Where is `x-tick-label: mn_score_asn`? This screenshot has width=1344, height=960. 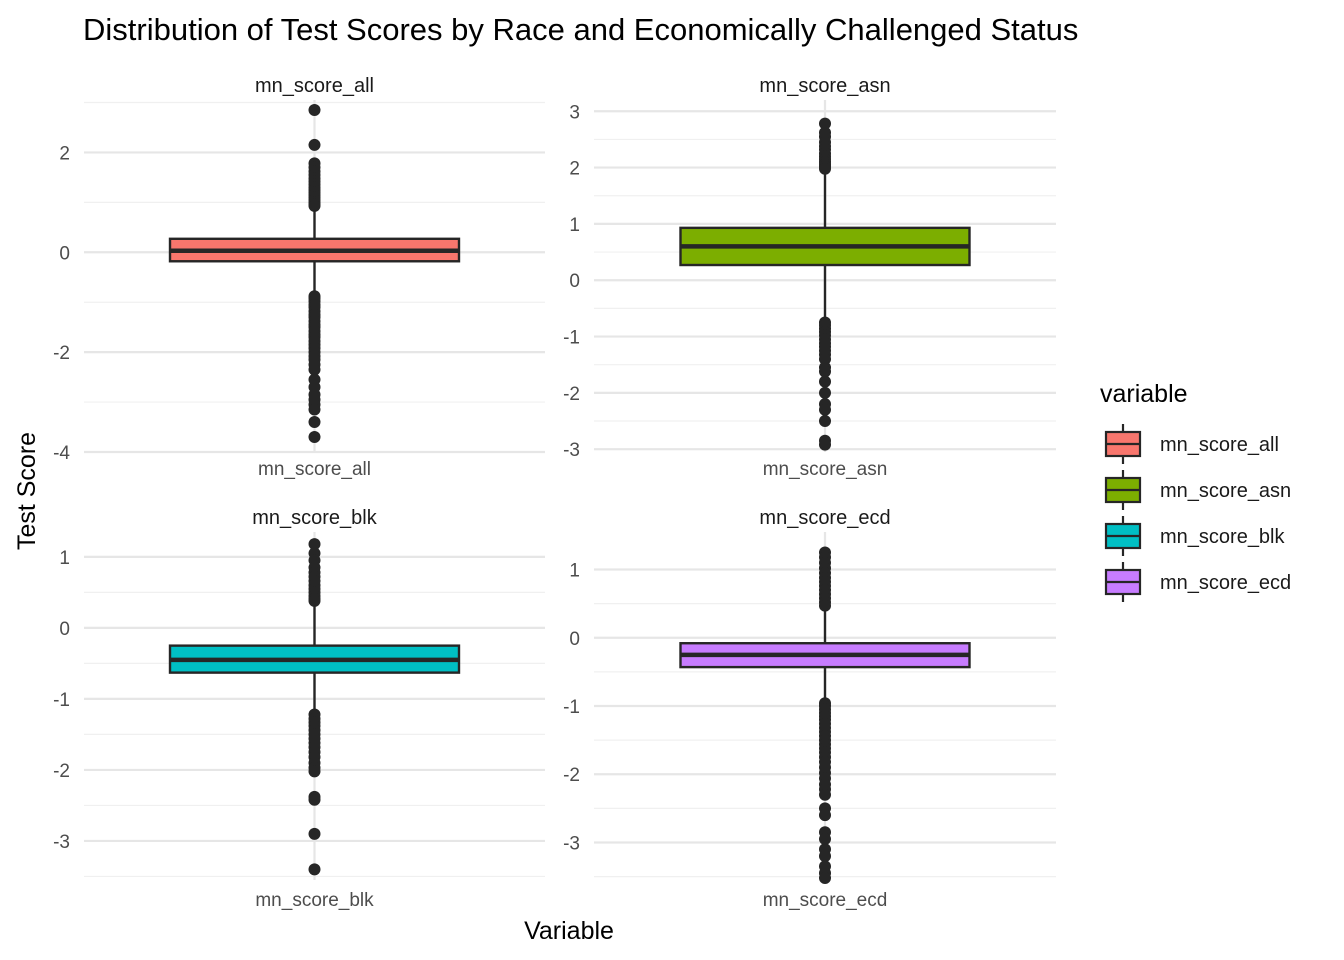 x-tick-label: mn_score_asn is located at coordinates (825, 469).